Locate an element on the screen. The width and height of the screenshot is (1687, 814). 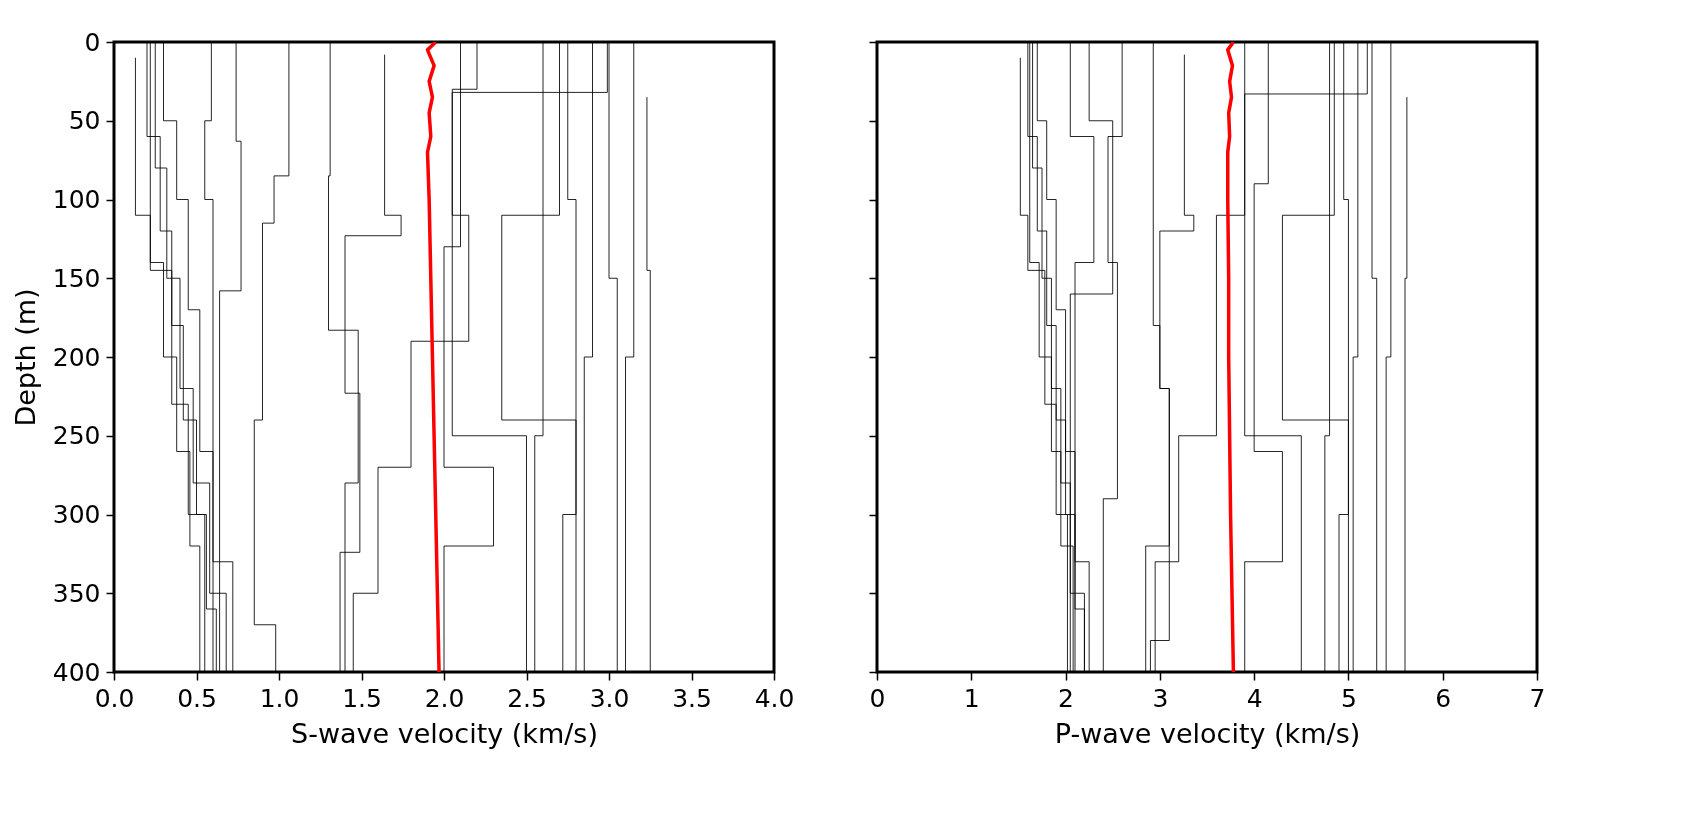
x-axis-title: S-wave velocity (km/s) is located at coordinates (444, 733).